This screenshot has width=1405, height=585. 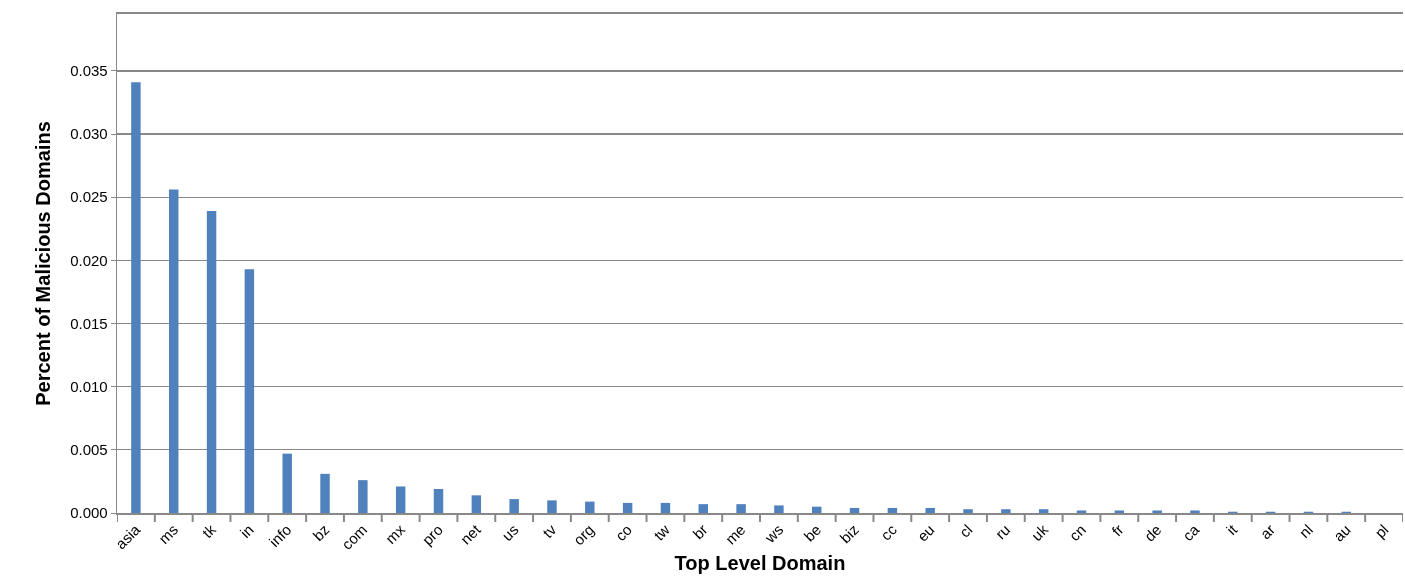 I want to click on x-tick-label: de, so click(x=1152, y=532).